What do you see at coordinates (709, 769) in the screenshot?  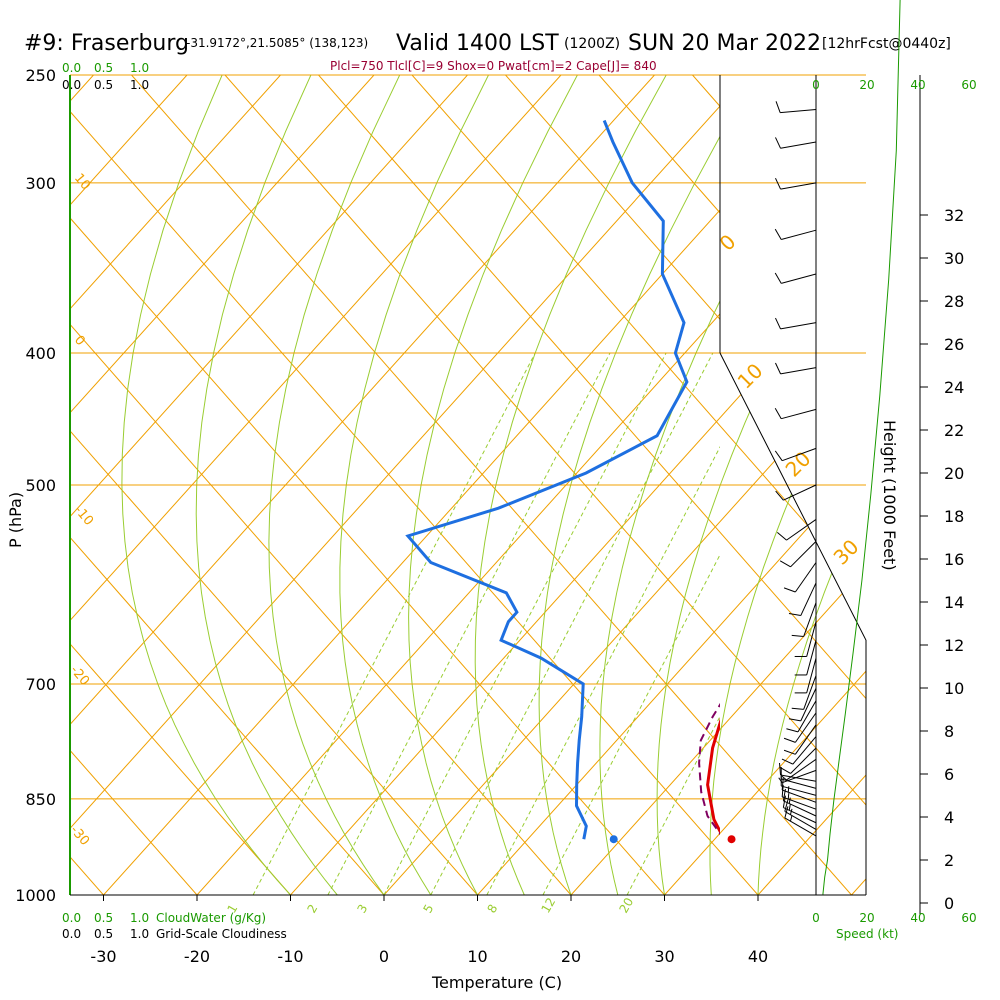 I see `parcel-profile-line` at bounding box center [709, 769].